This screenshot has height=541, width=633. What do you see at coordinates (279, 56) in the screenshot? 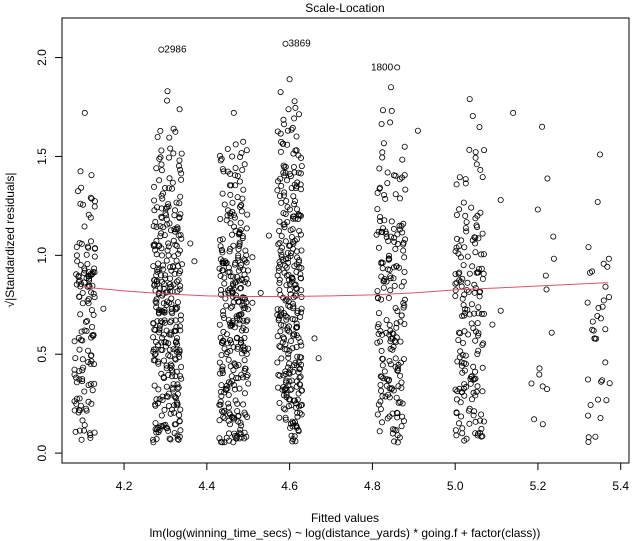
I see `outlier-layer: 2986 3869 1800` at bounding box center [279, 56].